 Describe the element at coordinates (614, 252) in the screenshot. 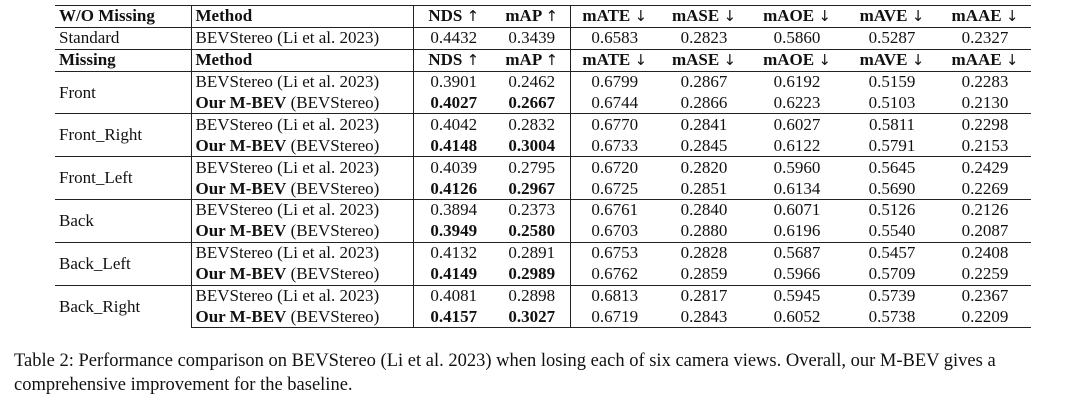

I see `metric-value: 0.6753` at that location.